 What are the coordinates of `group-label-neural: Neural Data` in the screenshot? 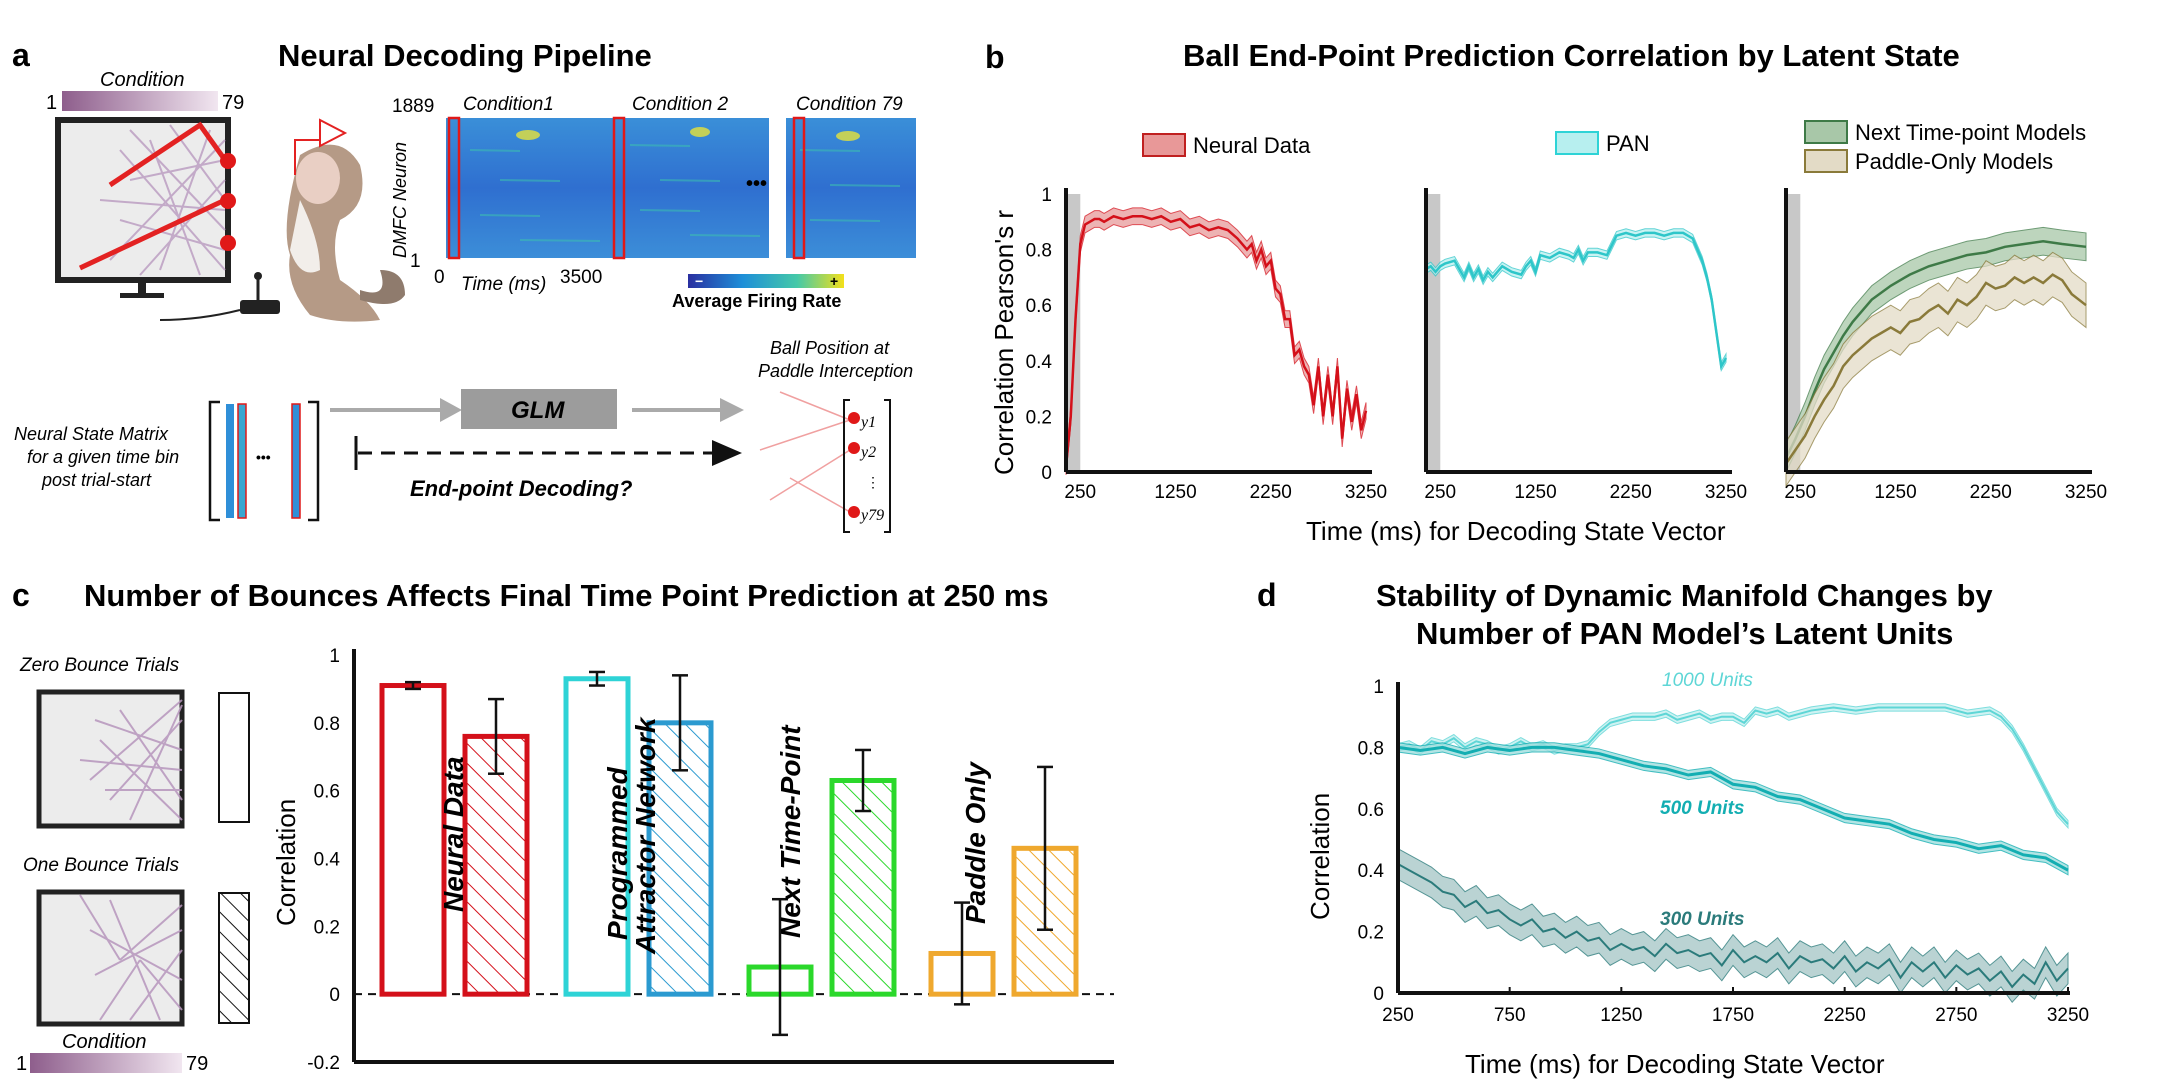 It's located at (453, 834).